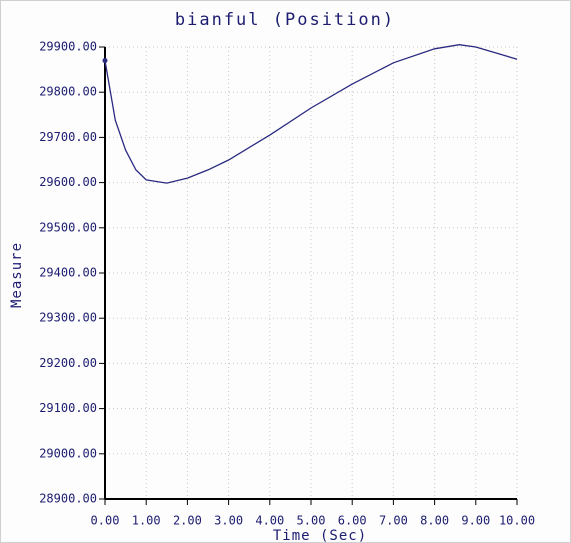 The width and height of the screenshot is (571, 543). What do you see at coordinates (311, 521) in the screenshot?
I see `x-tick-label: 5.00` at bounding box center [311, 521].